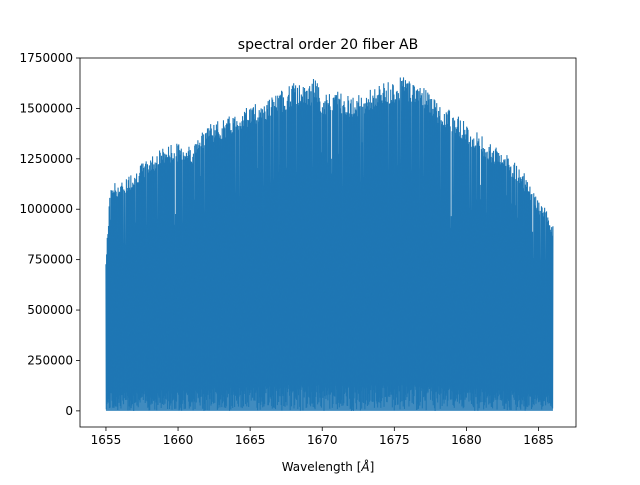  I want to click on x-tick-label: 1680, so click(466, 440).